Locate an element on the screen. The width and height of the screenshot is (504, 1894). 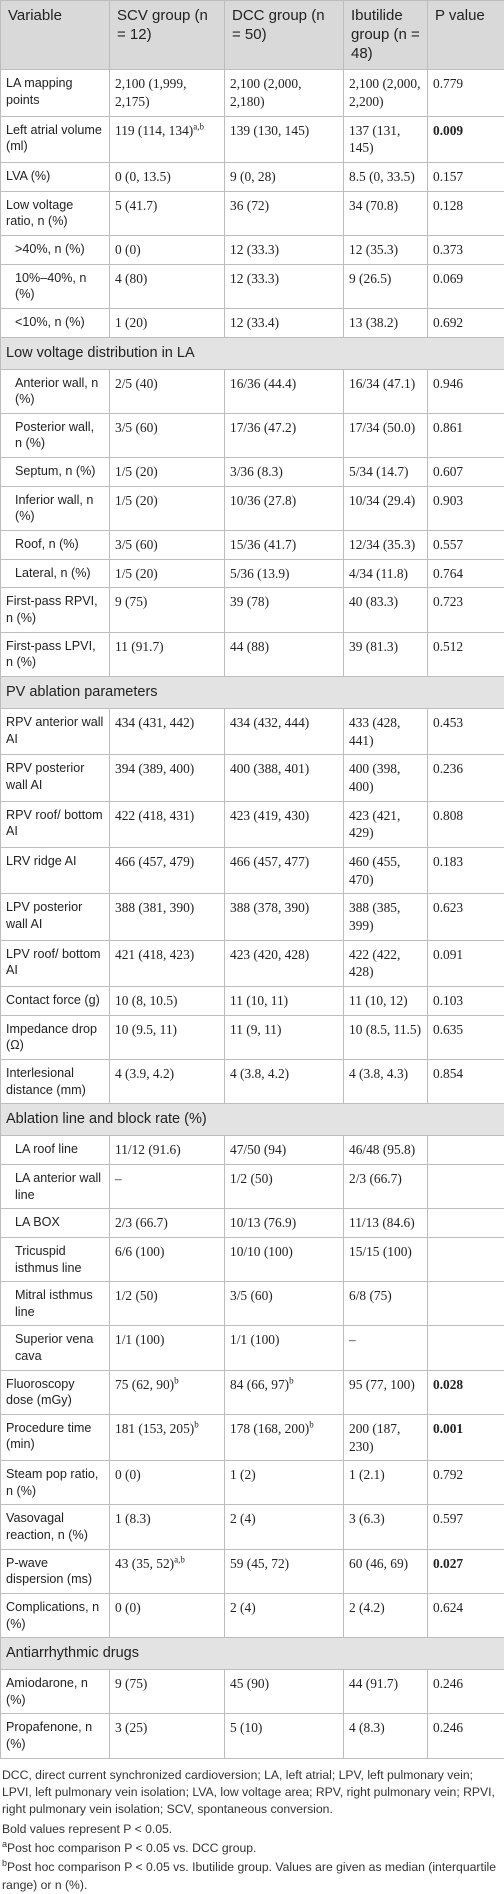
row-label: <10%, n (%) is located at coordinates (55, 322).